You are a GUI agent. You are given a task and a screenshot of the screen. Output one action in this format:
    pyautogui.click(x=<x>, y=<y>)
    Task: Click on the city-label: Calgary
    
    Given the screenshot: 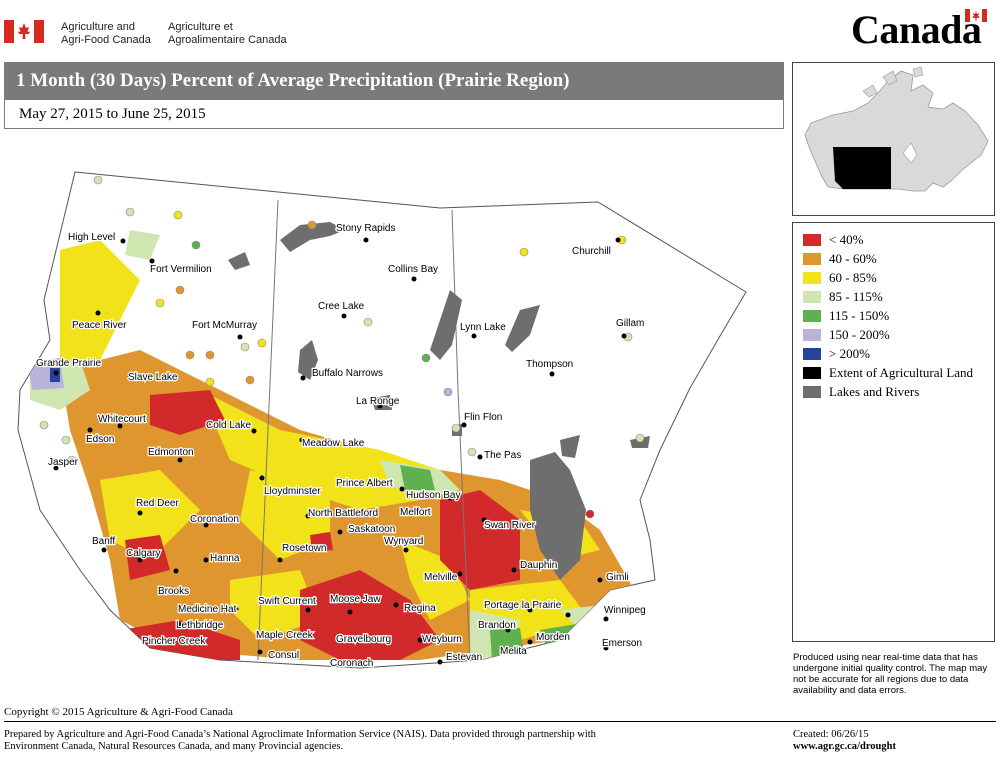 What is the action you would take?
    pyautogui.click(x=143, y=553)
    